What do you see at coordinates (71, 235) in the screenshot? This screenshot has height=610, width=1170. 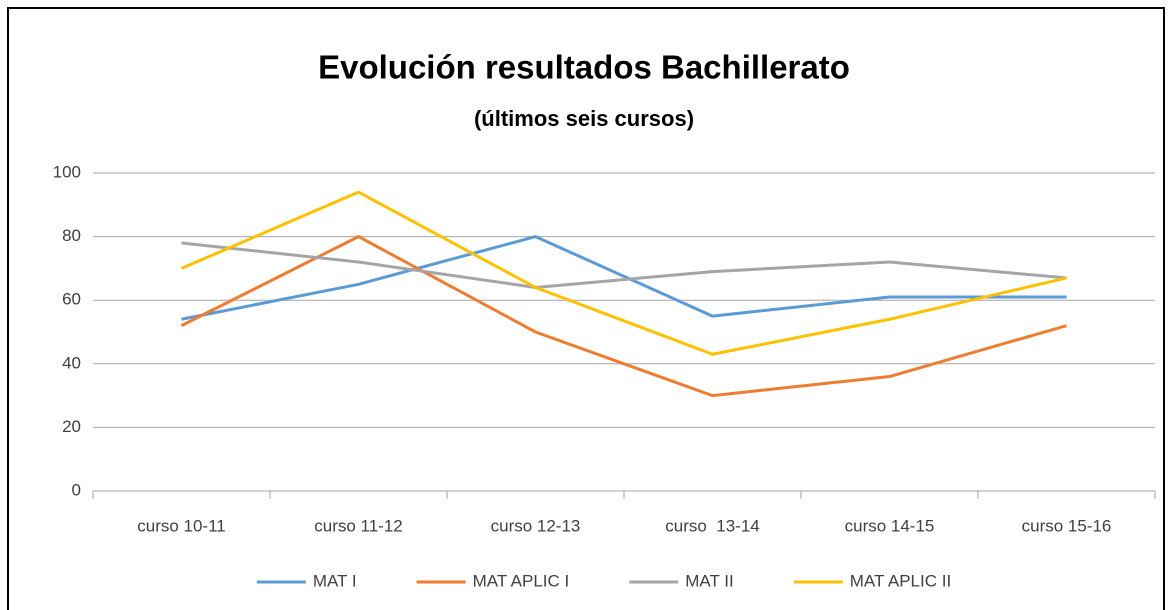 I see `y-tick-label: 80` at bounding box center [71, 235].